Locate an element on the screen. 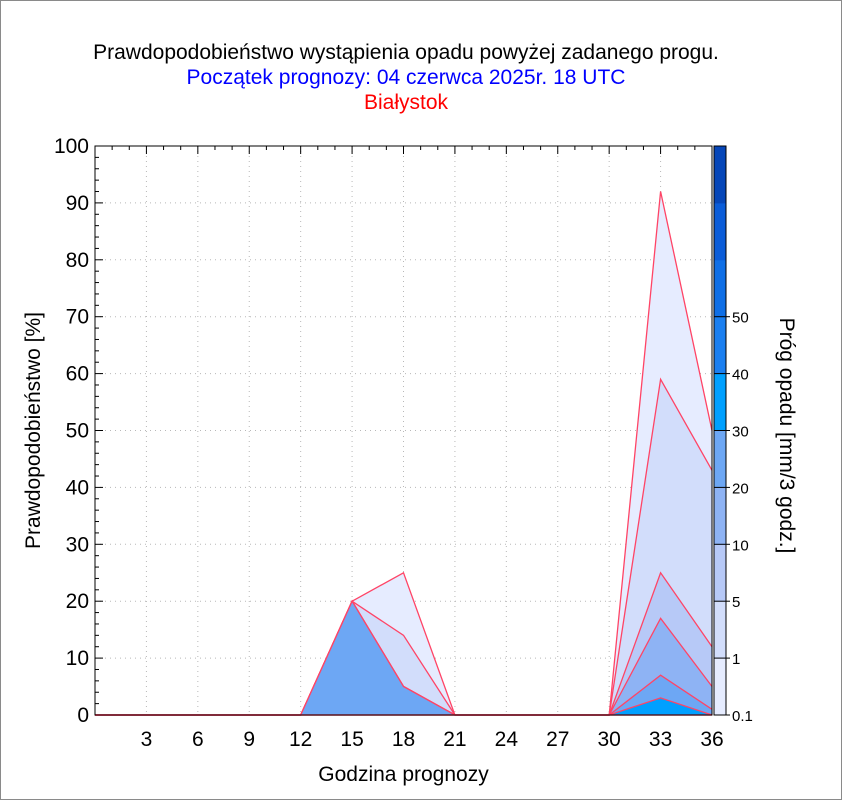 This screenshot has width=842, height=800. x-tick-label: 24 is located at coordinates (507, 739).